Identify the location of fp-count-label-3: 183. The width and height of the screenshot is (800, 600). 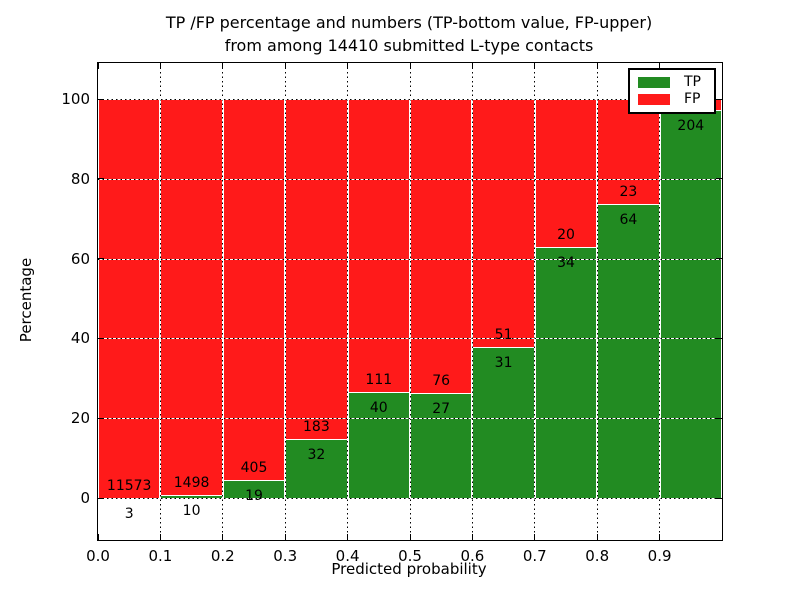
(316, 426).